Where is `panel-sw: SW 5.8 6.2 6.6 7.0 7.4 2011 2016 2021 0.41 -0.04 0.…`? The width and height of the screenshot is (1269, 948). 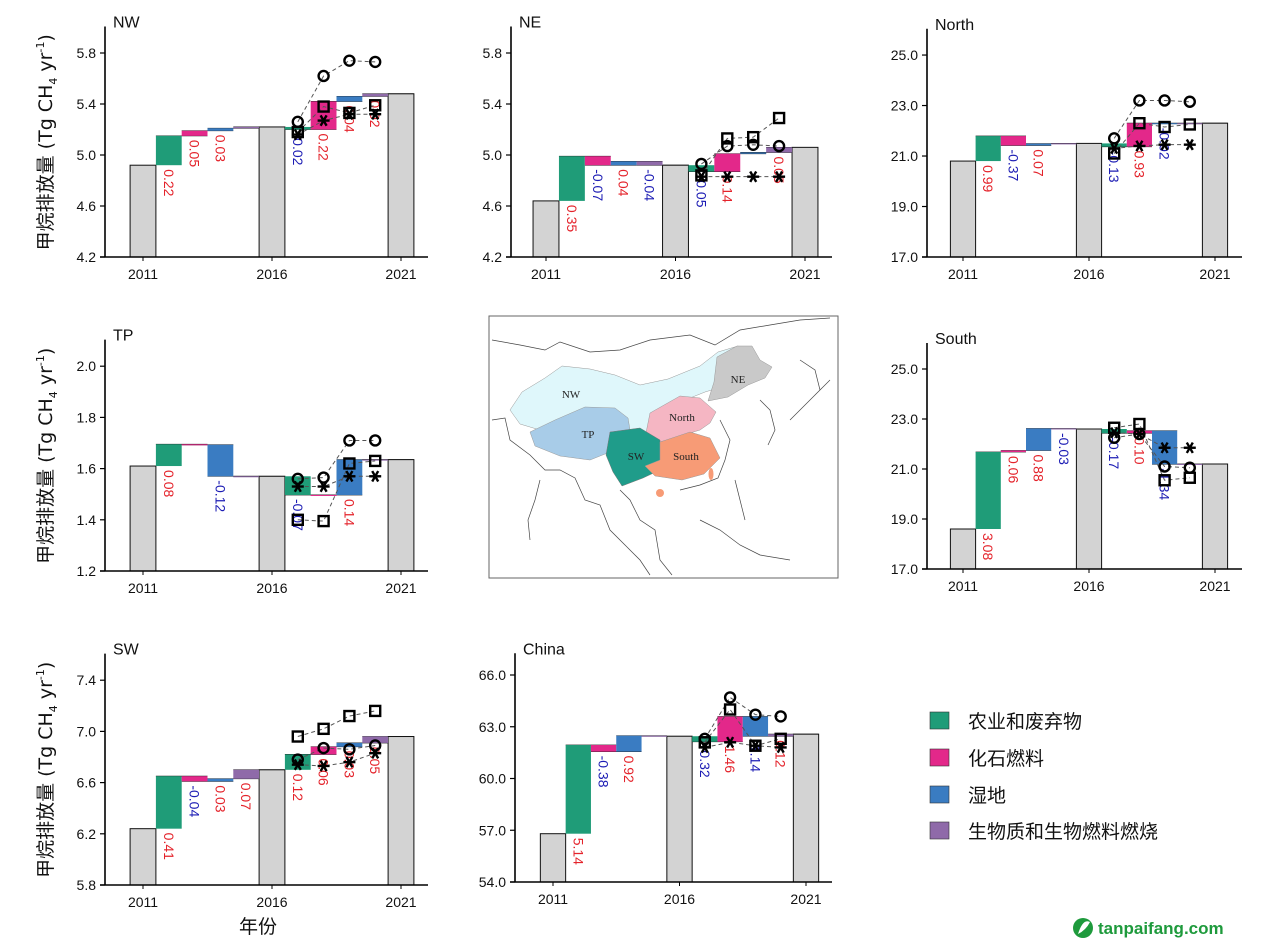 panel-sw: SW 5.8 6.2 6.6 7.0 7.4 2011 2016 2021 0.41 -0.04 0.… is located at coordinates (231, 776).